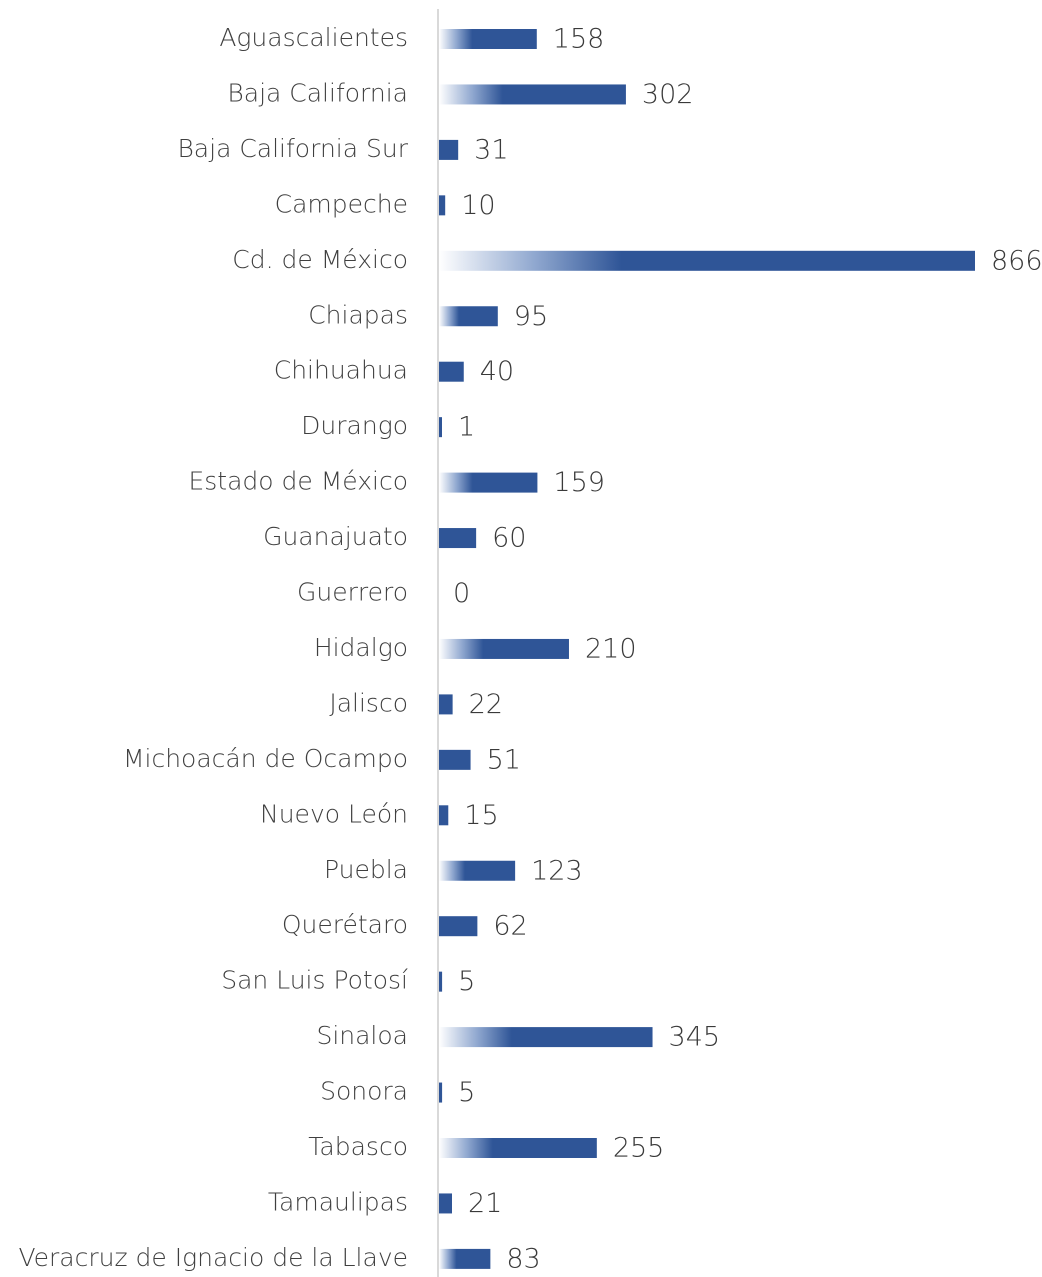  Describe the element at coordinates (354, 425) in the screenshot. I see `category-label: Durango` at that location.